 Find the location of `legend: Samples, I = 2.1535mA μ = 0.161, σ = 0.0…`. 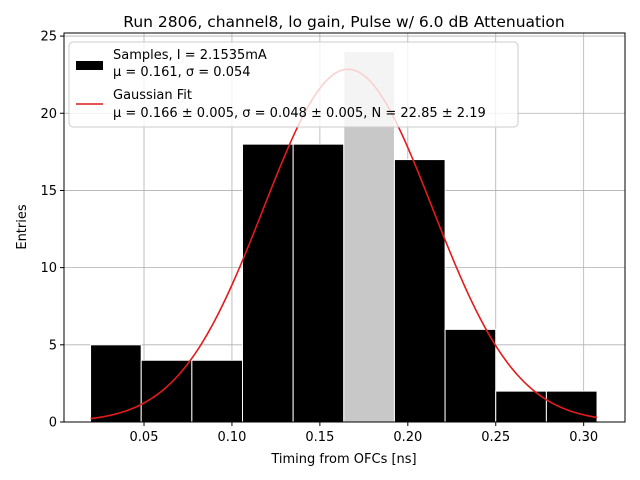

legend: Samples, I = 2.1535mA μ = 0.161, σ = 0.0… is located at coordinates (293, 84).